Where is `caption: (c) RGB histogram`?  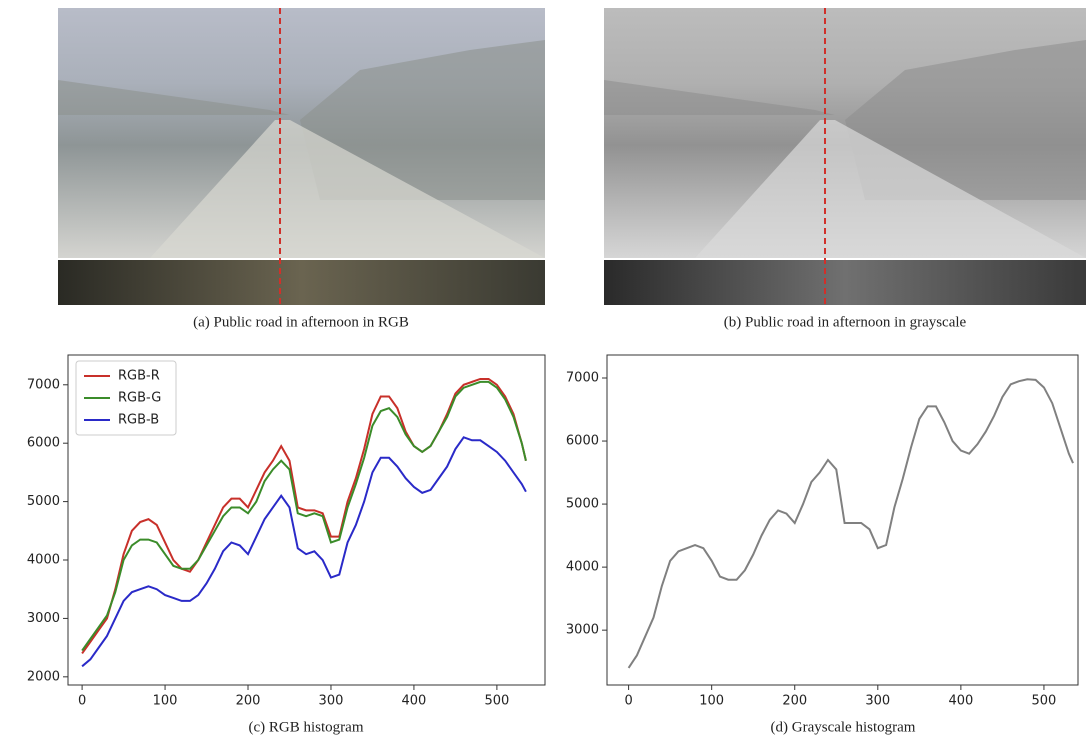 caption: (c) RGB histogram is located at coordinates (306, 727).